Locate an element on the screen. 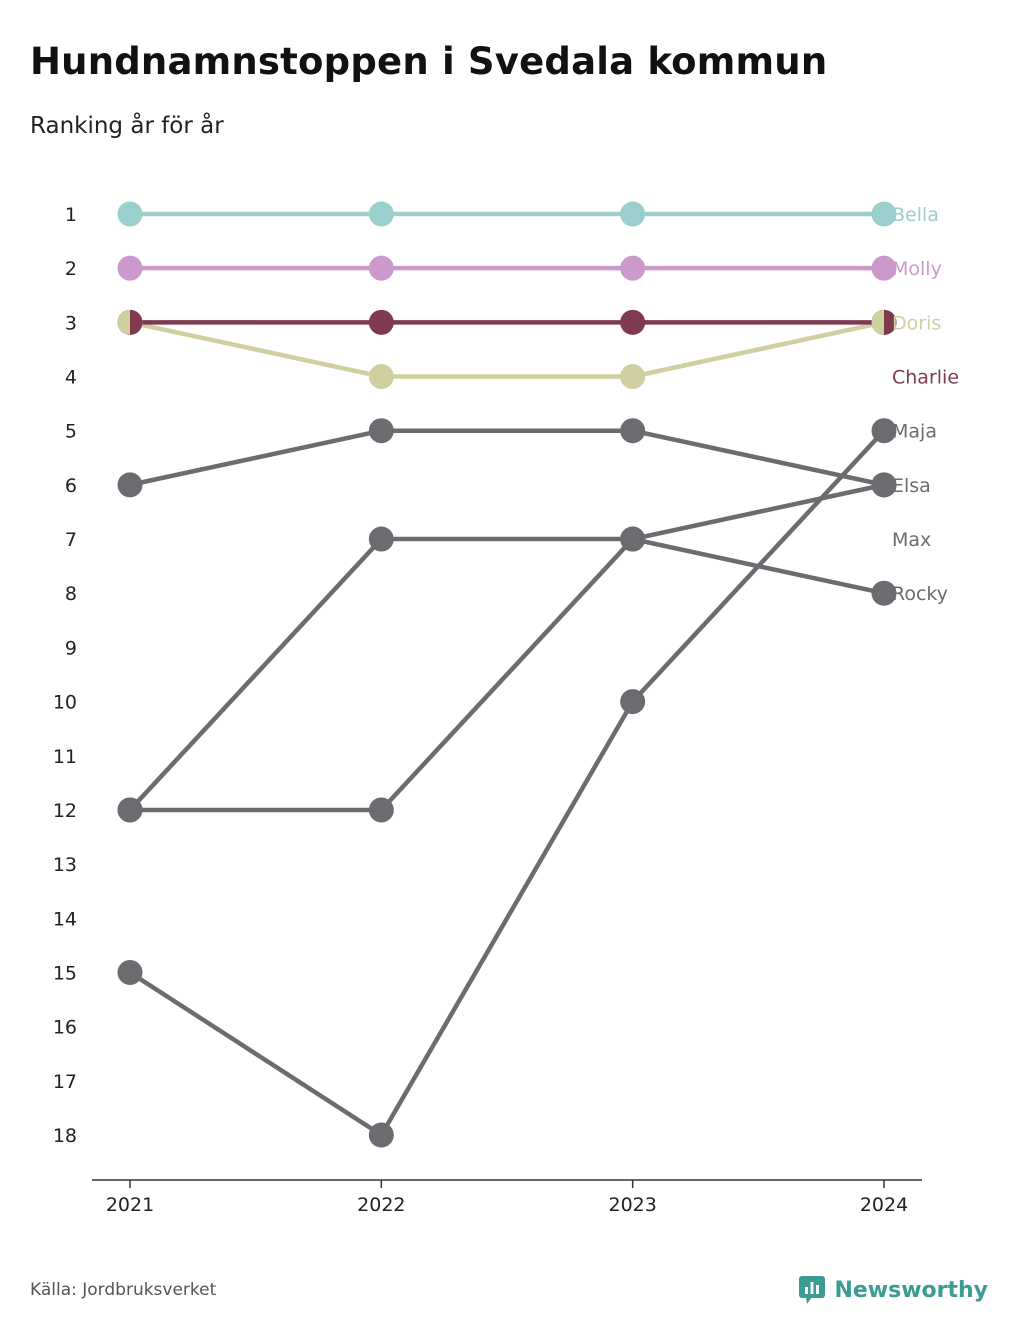 The image size is (1020, 1340). y-tick-label: 5 is located at coordinates (71, 432).